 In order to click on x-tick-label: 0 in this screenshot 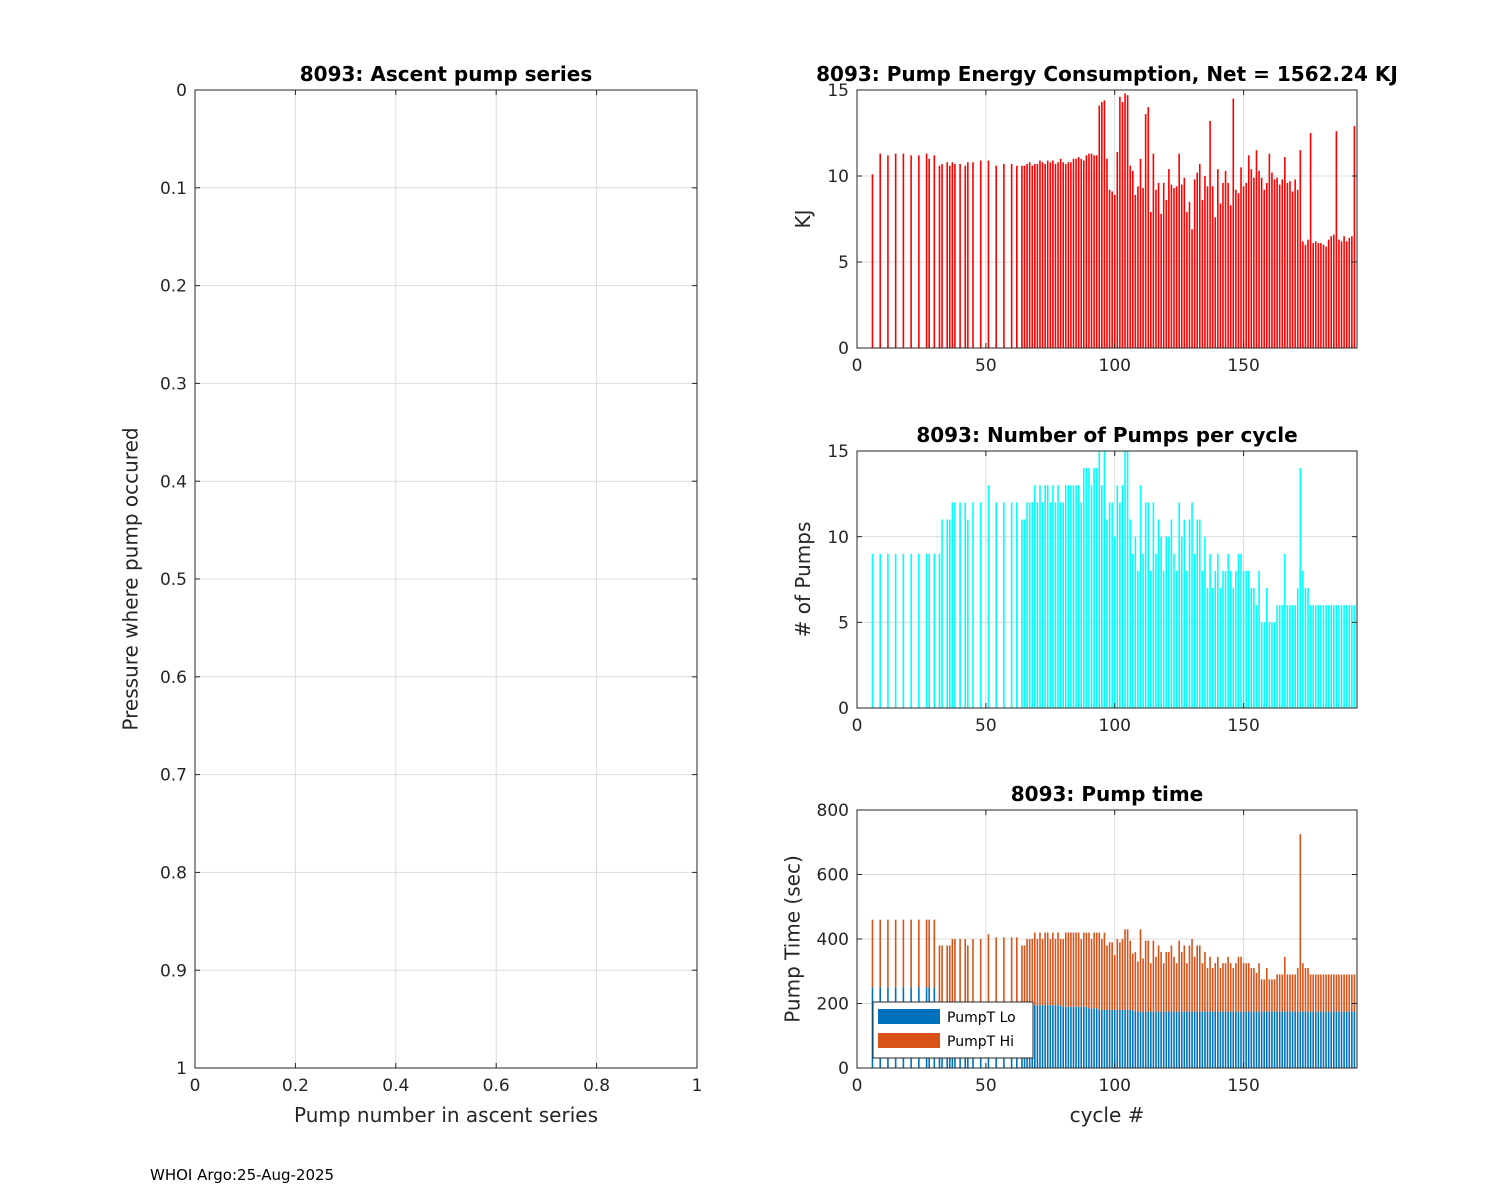, I will do `click(857, 726)`.